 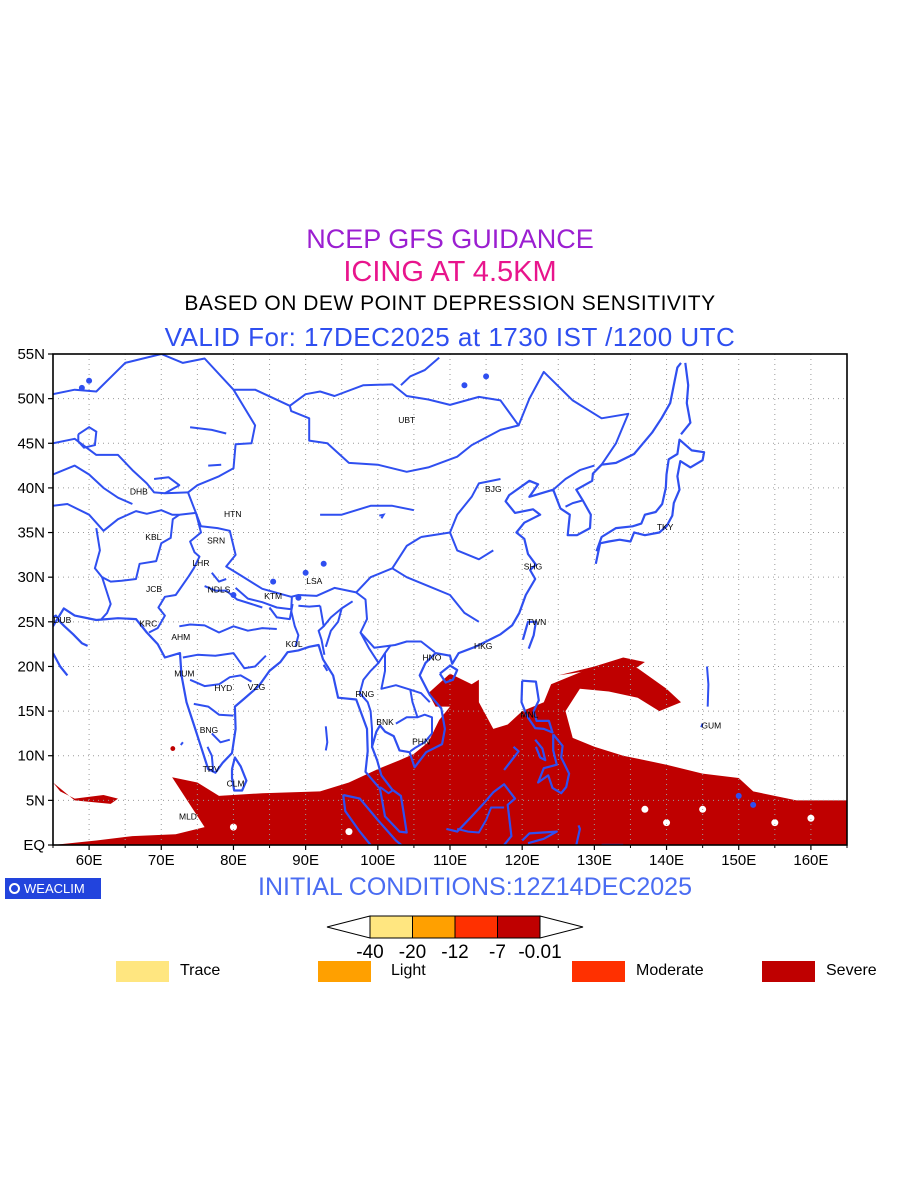 I want to click on station-label: UBT, so click(x=406, y=420).